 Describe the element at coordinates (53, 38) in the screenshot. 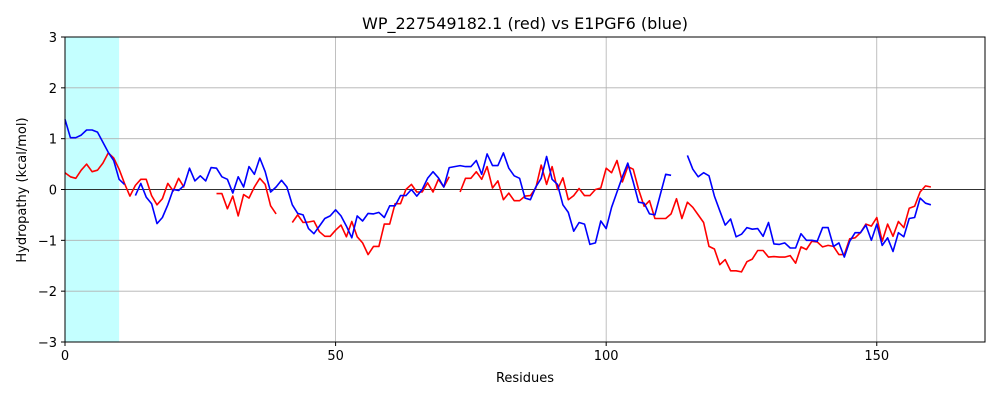

I see `y-tick-label: 3` at that location.